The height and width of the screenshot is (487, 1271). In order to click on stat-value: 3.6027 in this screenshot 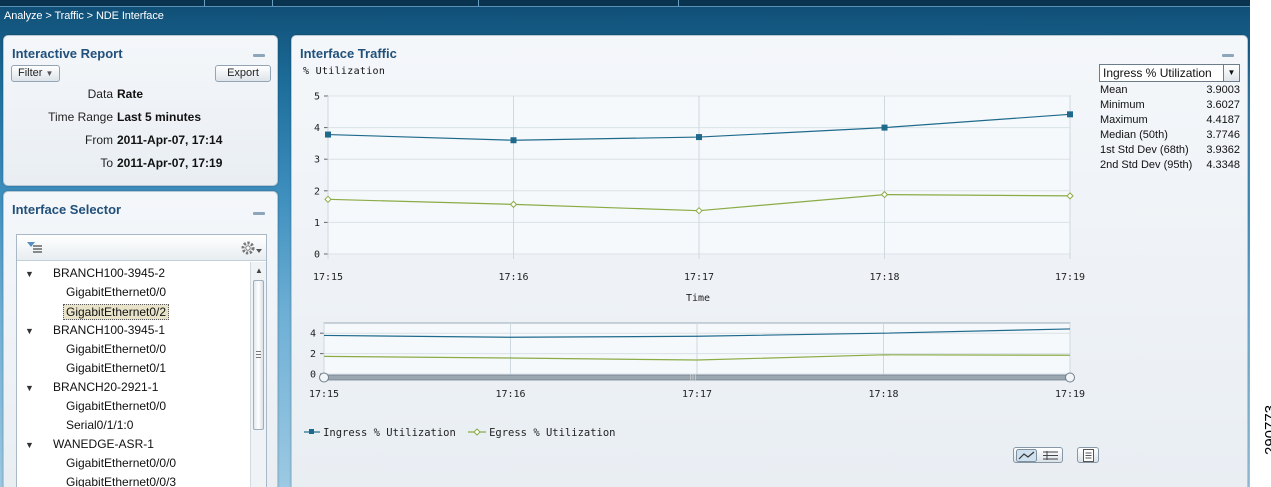, I will do `click(1223, 105)`.